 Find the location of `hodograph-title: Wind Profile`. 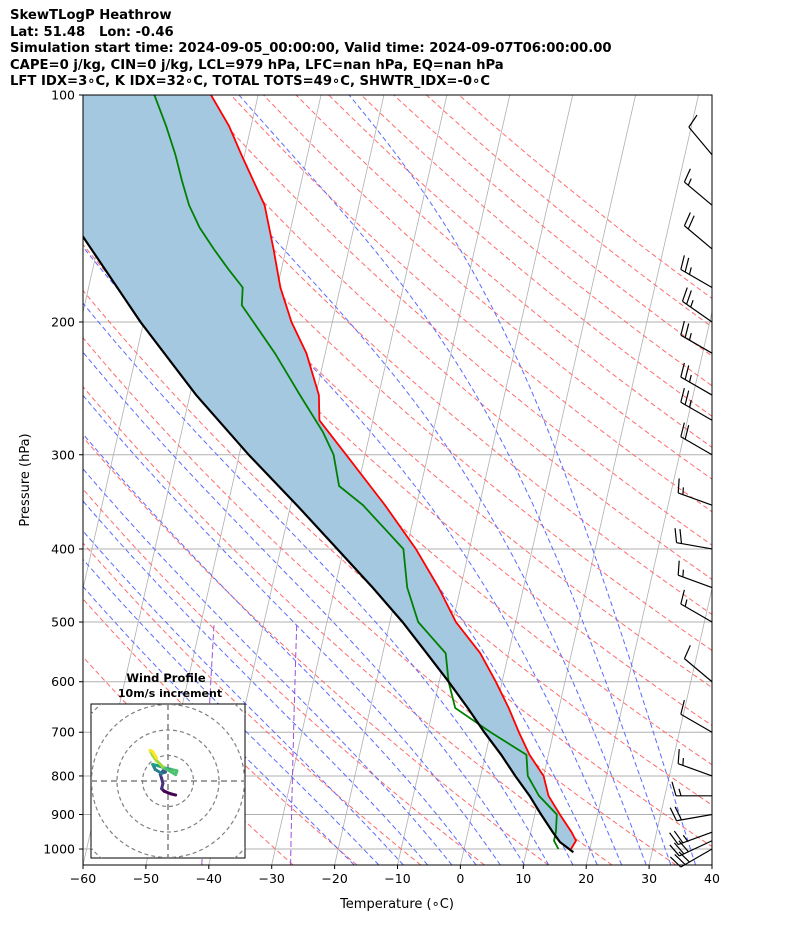

hodograph-title: Wind Profile is located at coordinates (166, 678).